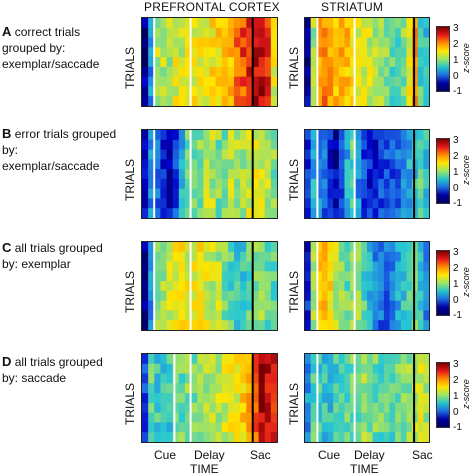 The height and width of the screenshot is (476, 474). I want to click on x-title-str: TIME, so click(364, 469).